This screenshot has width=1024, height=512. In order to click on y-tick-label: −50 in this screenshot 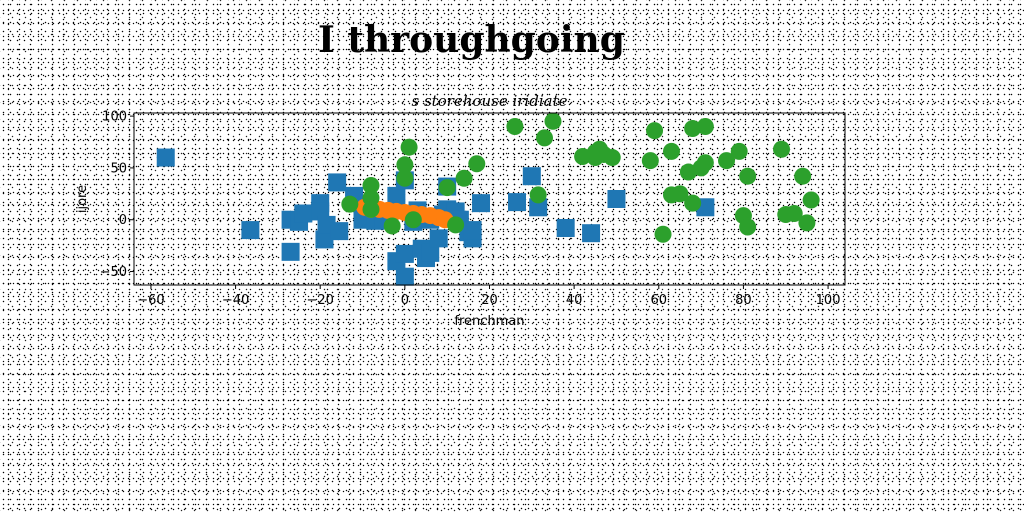, I will do `click(113, 272)`.